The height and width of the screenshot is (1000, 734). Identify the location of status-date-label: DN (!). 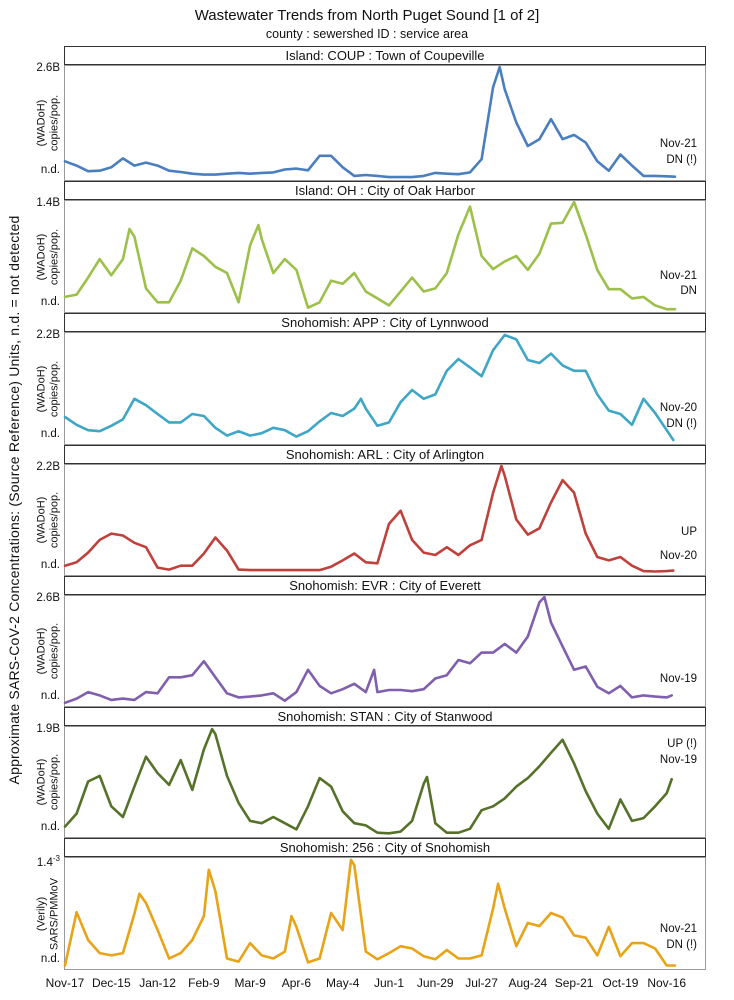
(681, 424).